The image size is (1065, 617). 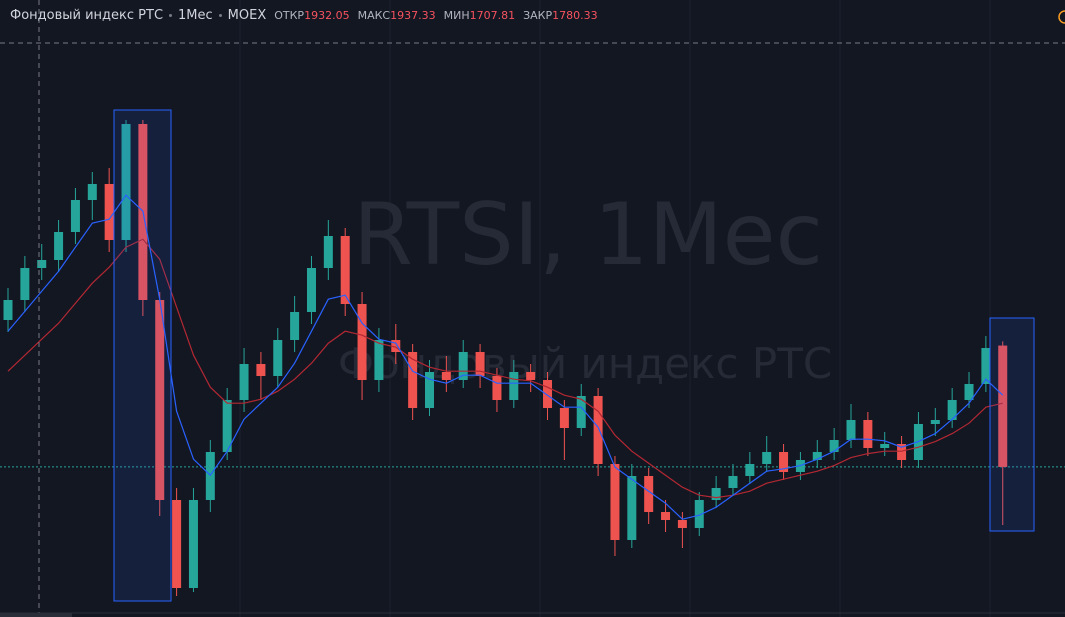 What do you see at coordinates (374, 15) in the screenshot?
I see `ohlc-label: МАКС` at bounding box center [374, 15].